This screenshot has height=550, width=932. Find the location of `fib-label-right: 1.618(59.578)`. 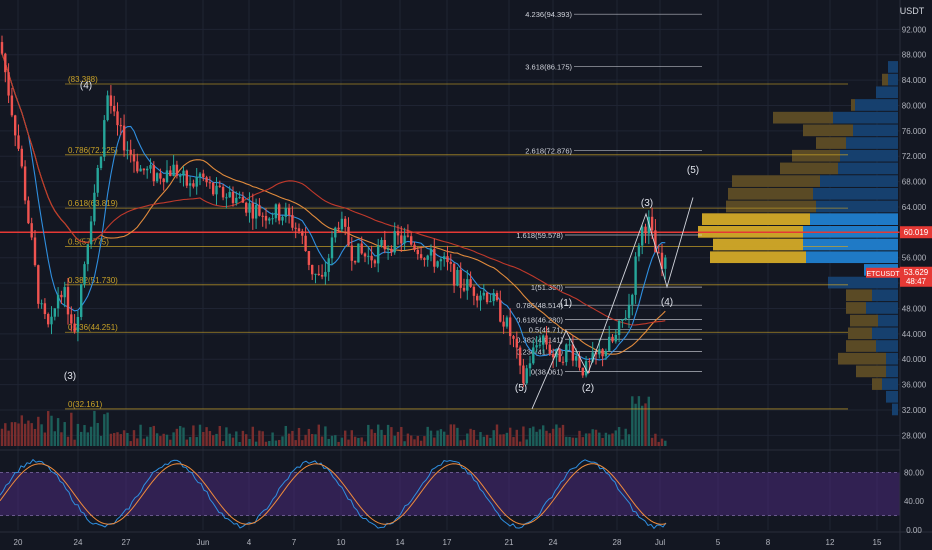

fib-label-right: 1.618(59.578) is located at coordinates (539, 235).